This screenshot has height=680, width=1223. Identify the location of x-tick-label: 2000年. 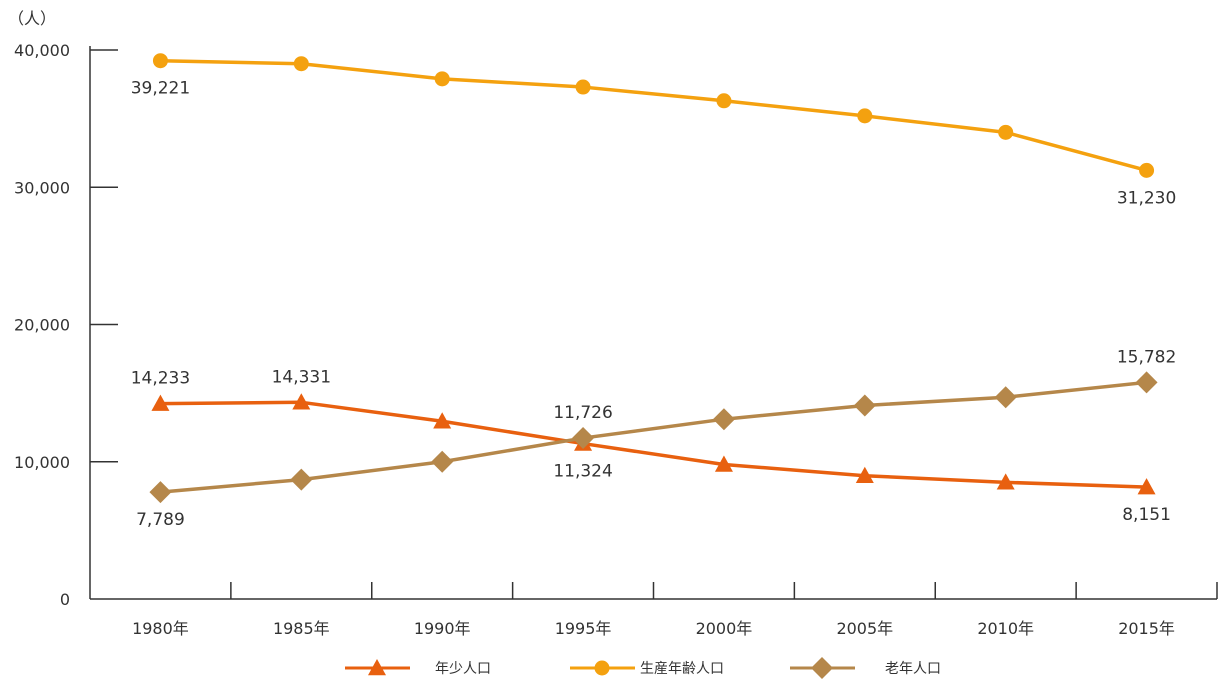
(724, 628).